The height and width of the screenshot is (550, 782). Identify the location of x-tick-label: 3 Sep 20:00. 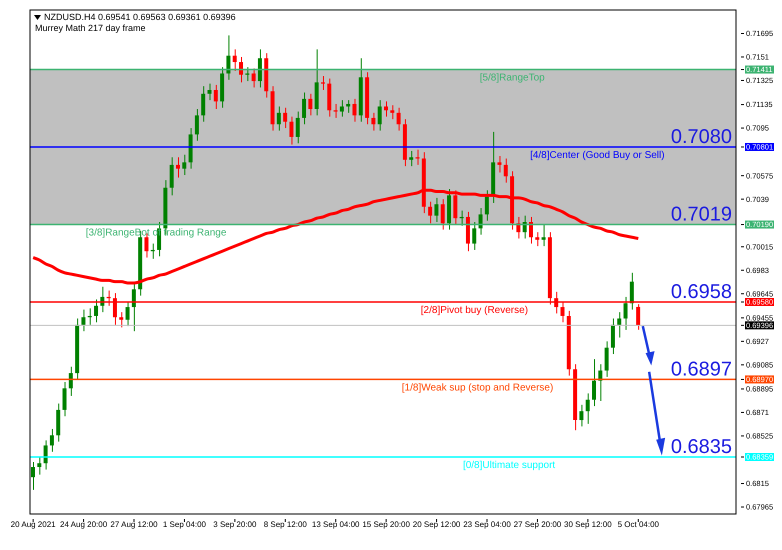
(235, 524).